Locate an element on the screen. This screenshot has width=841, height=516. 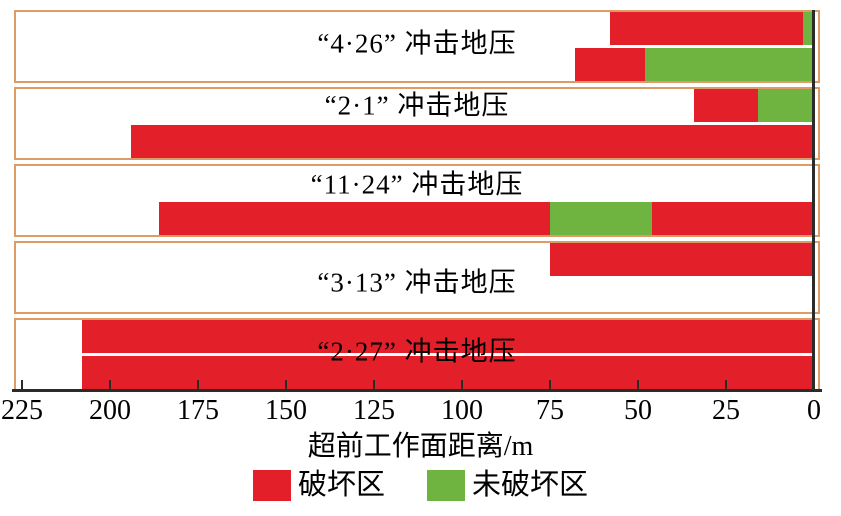
legend: 破坏区 未破坏区 is located at coordinates (420, 485).